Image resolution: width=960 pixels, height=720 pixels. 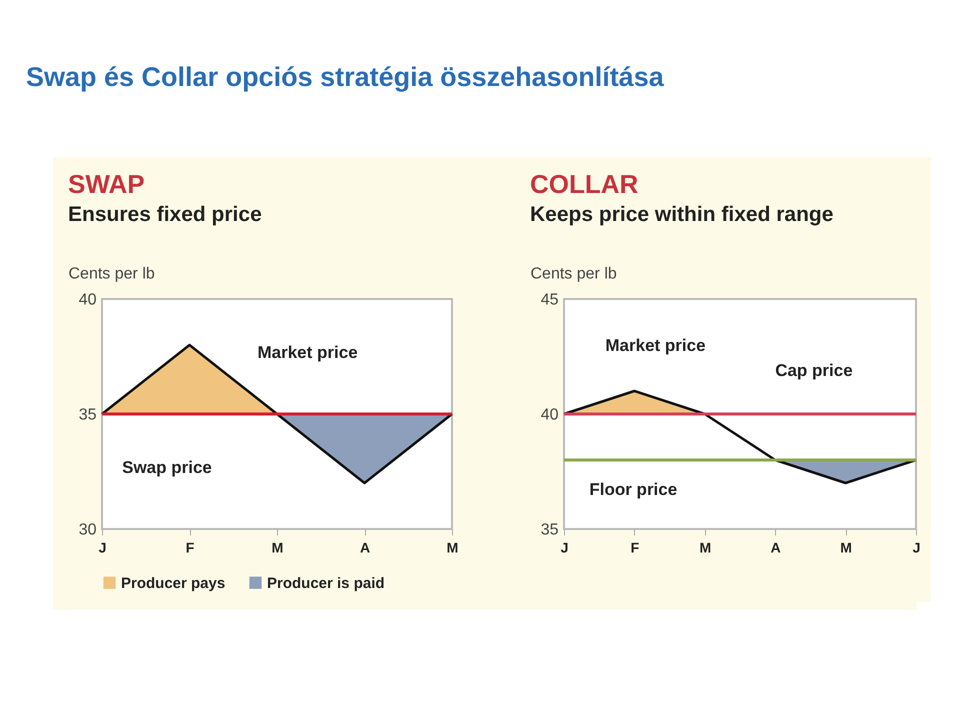 What do you see at coordinates (814, 370) in the screenshot?
I see `ref-line-label: Cap price` at bounding box center [814, 370].